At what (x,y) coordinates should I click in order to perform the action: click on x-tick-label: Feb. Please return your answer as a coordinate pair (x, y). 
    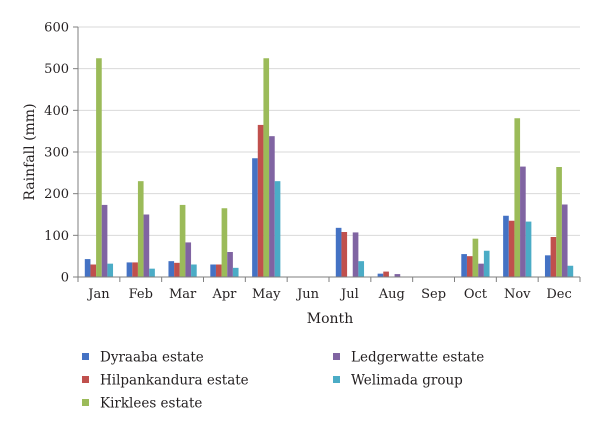
    Looking at the image, I should click on (141, 294).